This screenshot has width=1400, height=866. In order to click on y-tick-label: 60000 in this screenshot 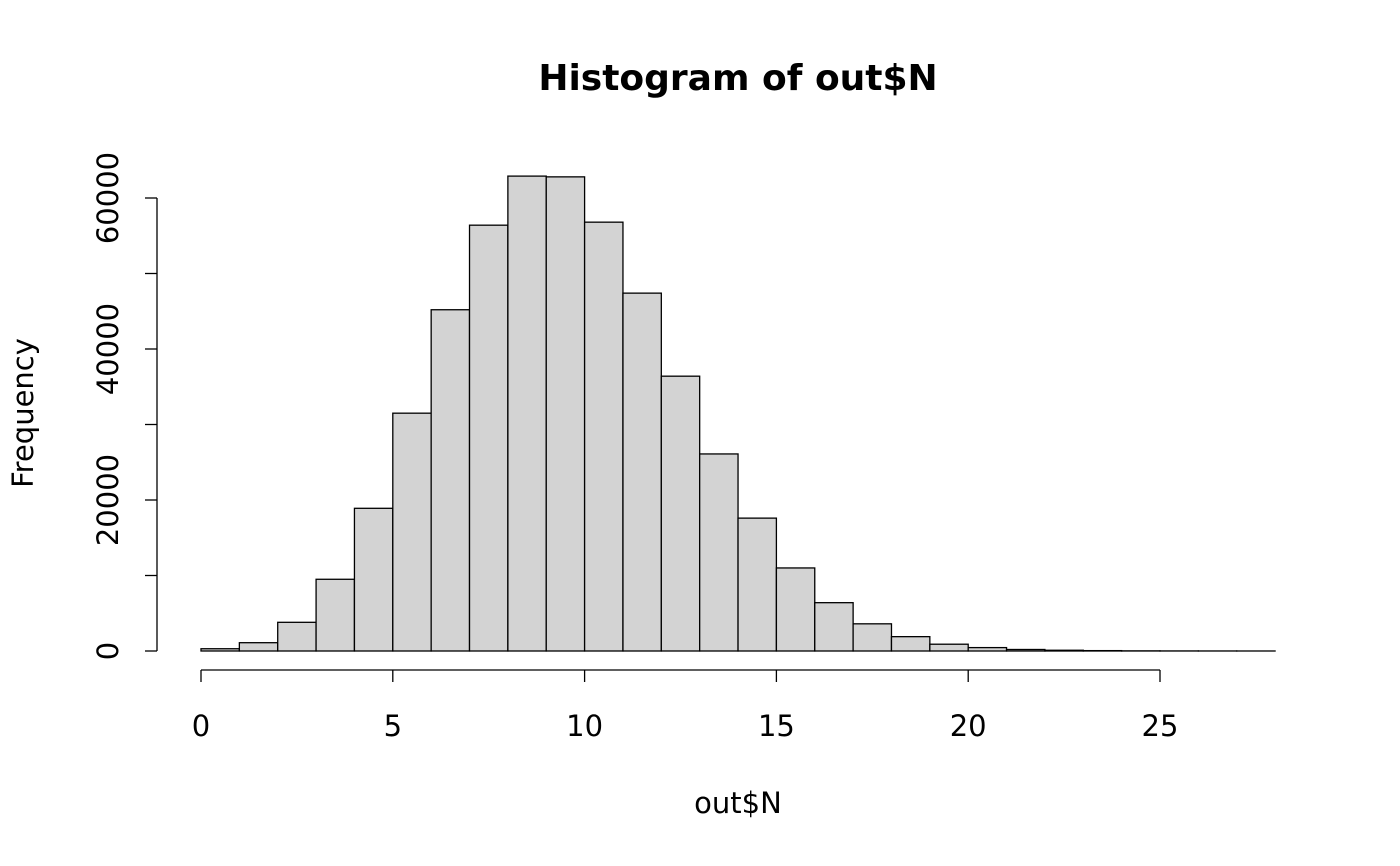, I will do `click(108, 198)`.